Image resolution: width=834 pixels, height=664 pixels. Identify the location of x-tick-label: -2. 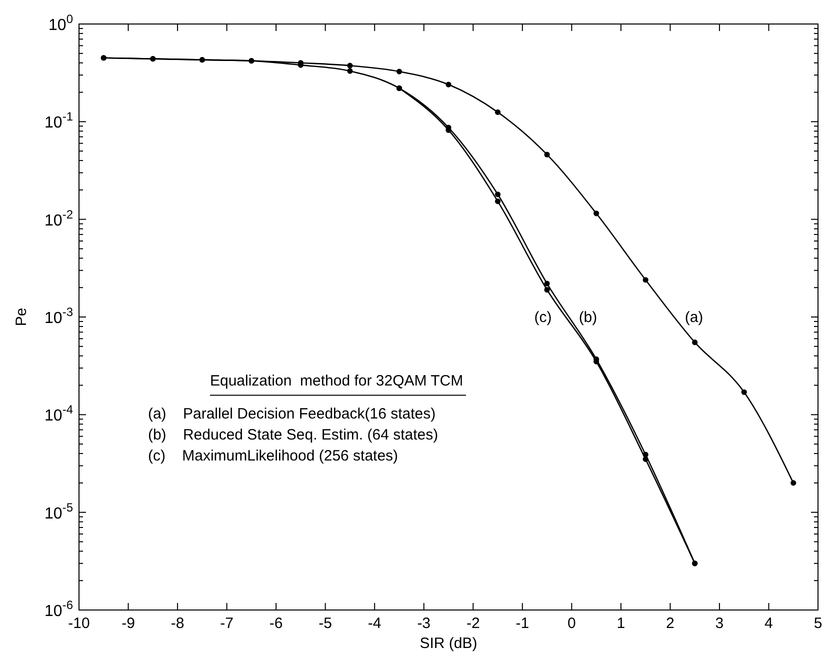
(473, 623).